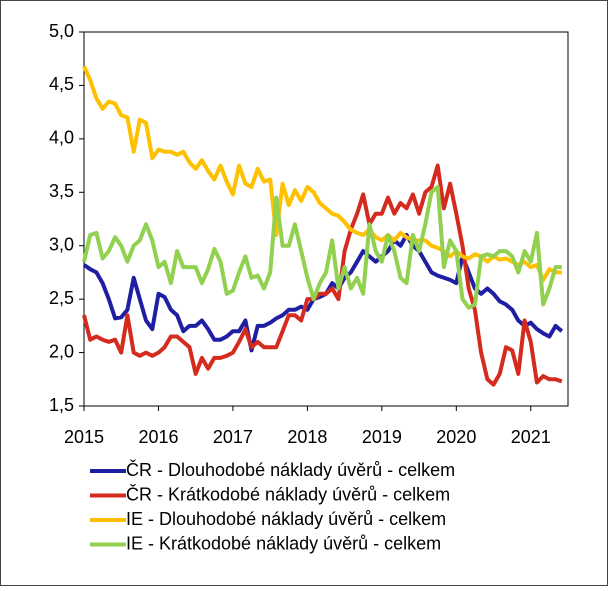  Describe the element at coordinates (290, 469) in the screenshot. I see `legend-label: ČR - Dlouhodobé náklady úvěrů - celkem` at that location.